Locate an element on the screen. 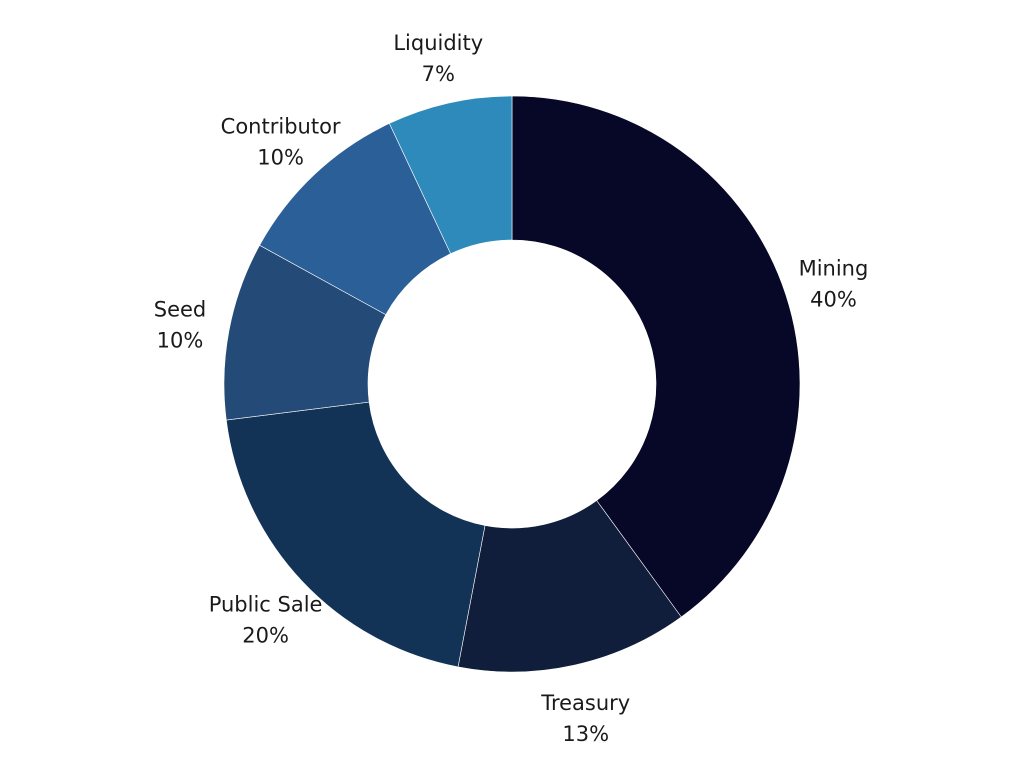  label-name-seed: Seed is located at coordinates (180, 310).